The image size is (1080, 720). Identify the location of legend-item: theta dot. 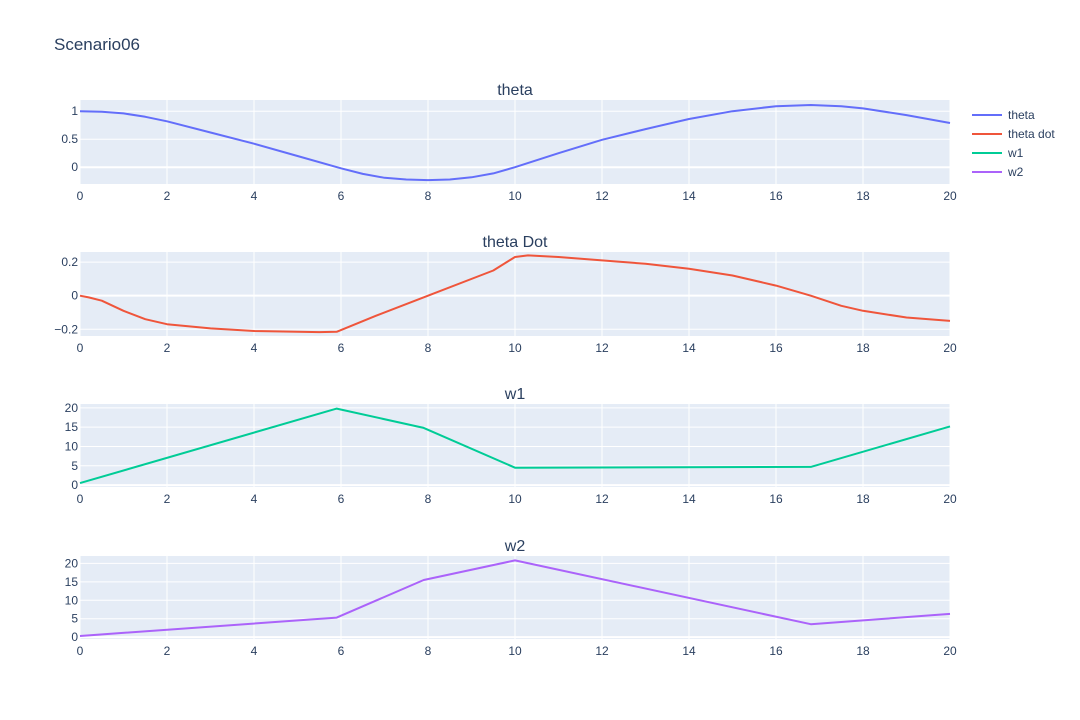
(1013, 134).